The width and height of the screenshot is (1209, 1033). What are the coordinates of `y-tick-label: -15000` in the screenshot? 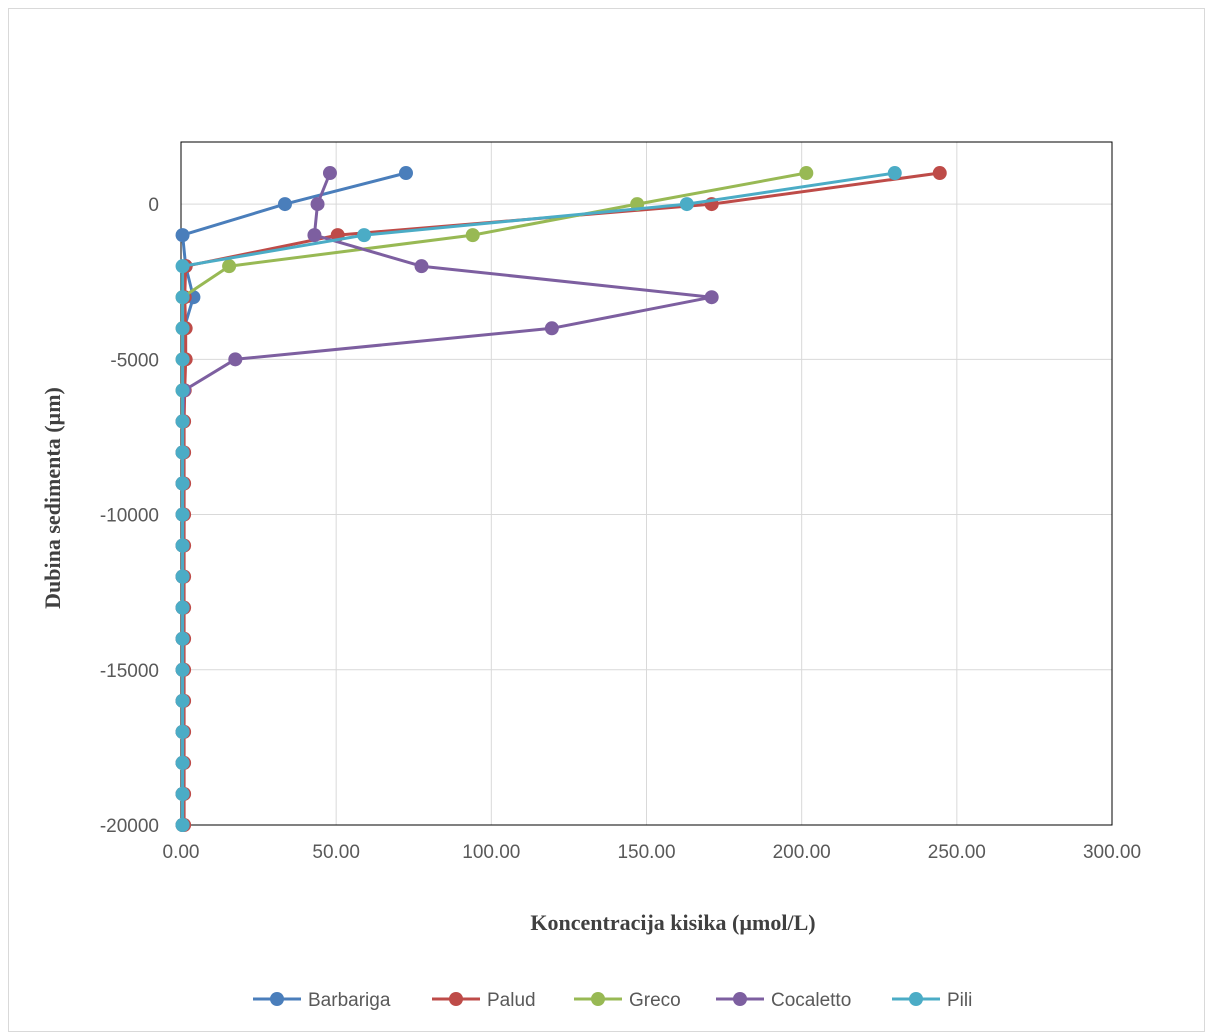 It's located at (129, 671).